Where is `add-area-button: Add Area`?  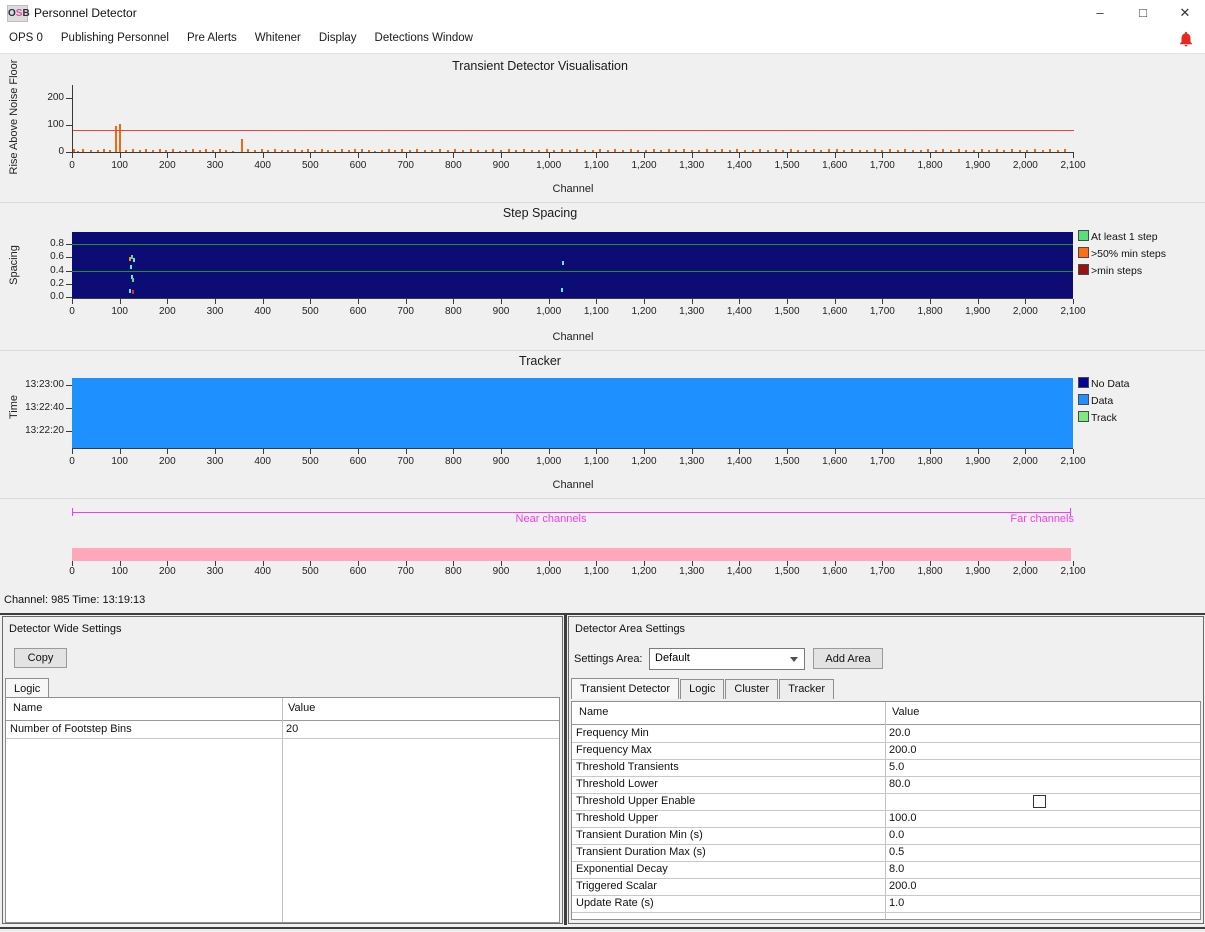 add-area-button: Add Area is located at coordinates (848, 658).